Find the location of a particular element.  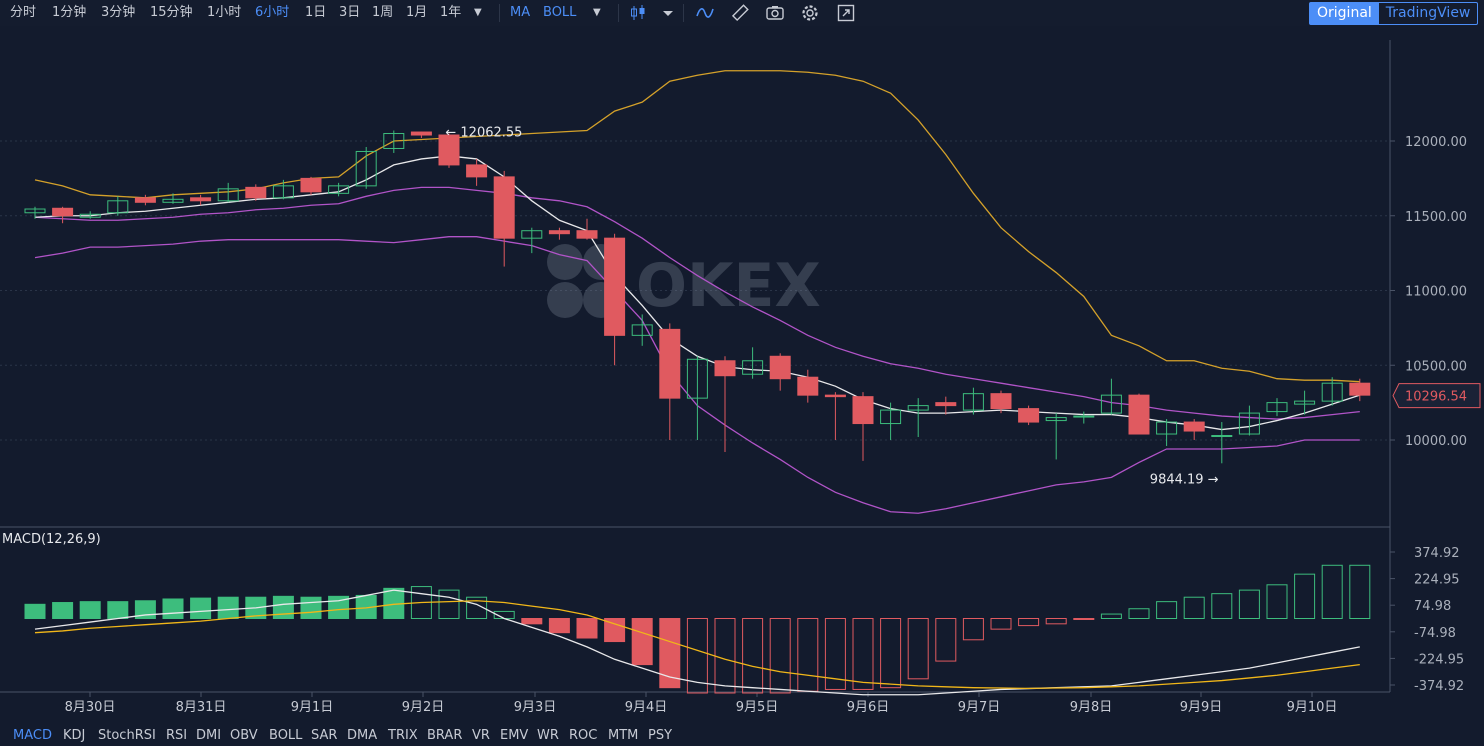

period-4: 1小时 is located at coordinates (224, 12).